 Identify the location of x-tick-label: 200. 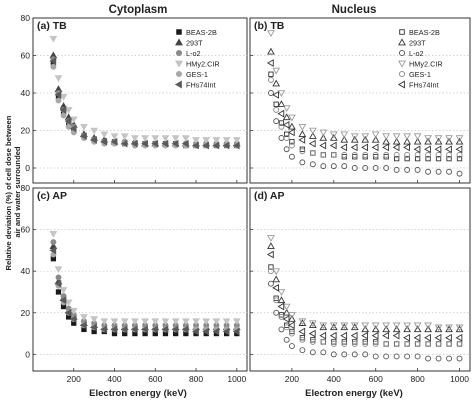
(74, 379).